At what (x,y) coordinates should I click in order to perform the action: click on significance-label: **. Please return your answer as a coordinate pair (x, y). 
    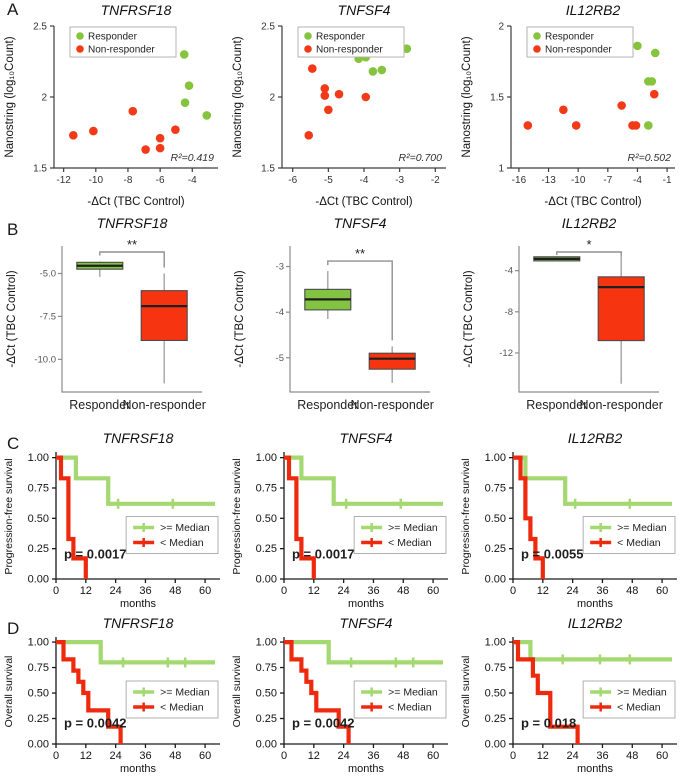
    Looking at the image, I should click on (132, 244).